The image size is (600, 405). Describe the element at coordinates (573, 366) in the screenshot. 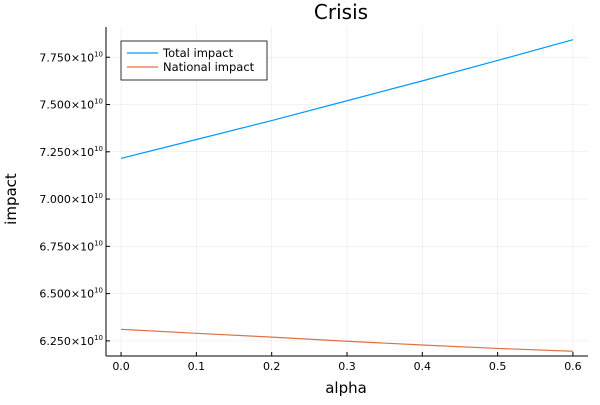

I see `x-tick-label: 0.6` at that location.